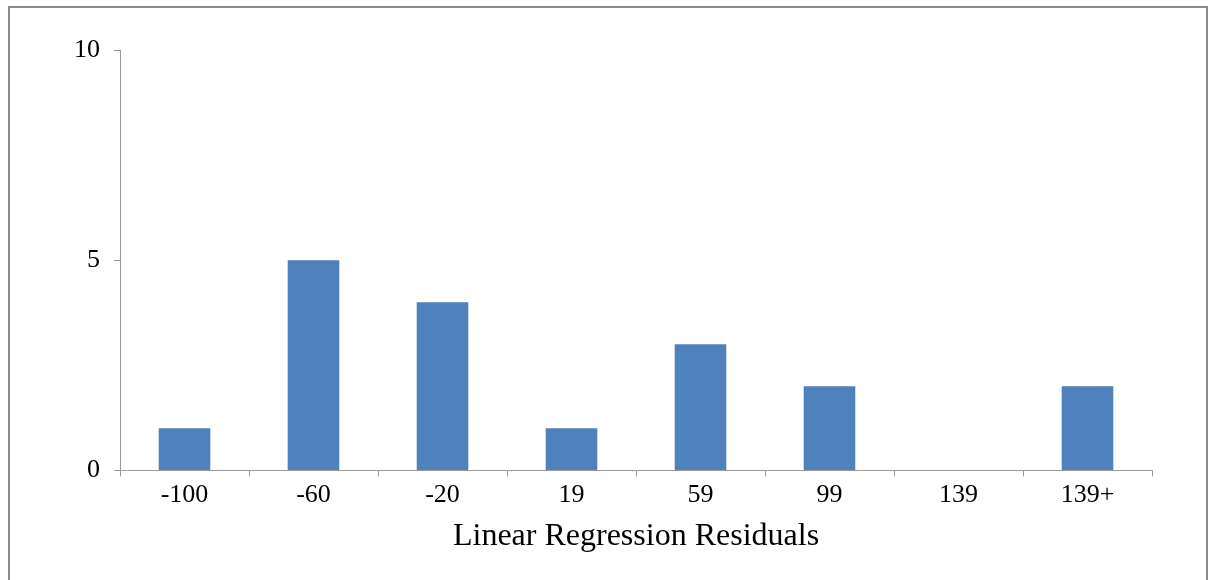 This screenshot has width=1214, height=580. I want to click on x-tick-label: 139+, so click(1087, 493).